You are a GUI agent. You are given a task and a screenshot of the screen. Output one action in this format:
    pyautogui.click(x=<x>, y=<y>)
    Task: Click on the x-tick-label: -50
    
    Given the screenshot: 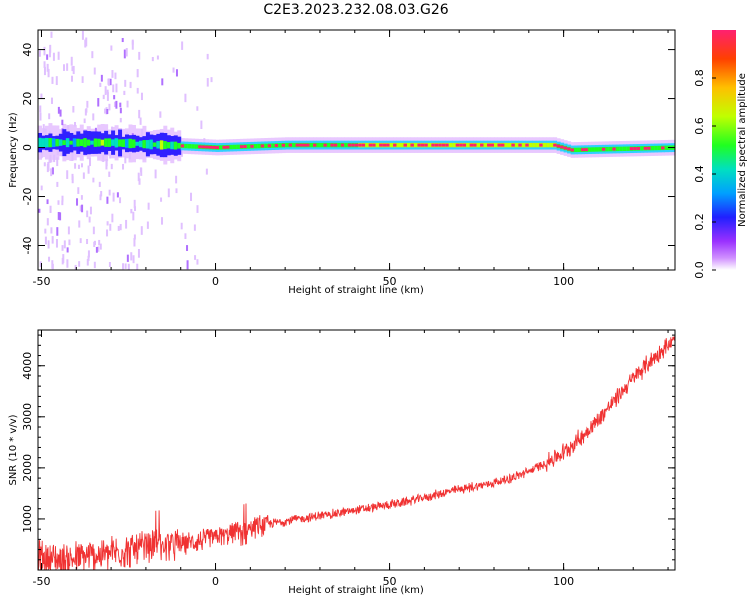 What is the action you would take?
    pyautogui.click(x=41, y=581)
    